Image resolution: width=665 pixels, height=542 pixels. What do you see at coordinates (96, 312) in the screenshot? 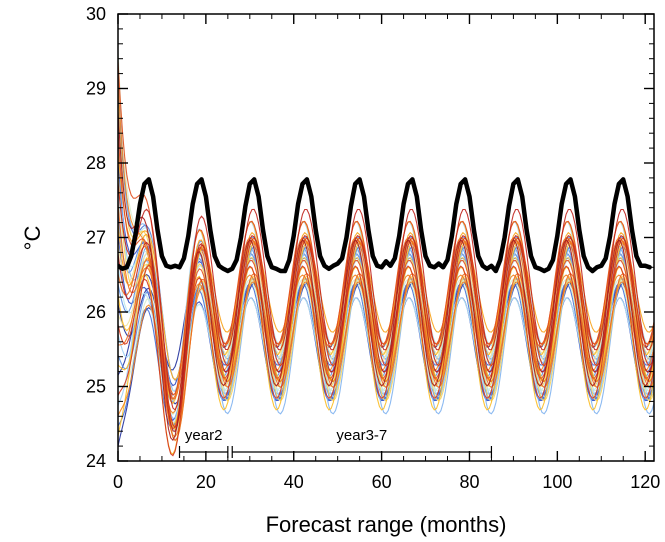
I see `y-tick-label: 26` at bounding box center [96, 312].